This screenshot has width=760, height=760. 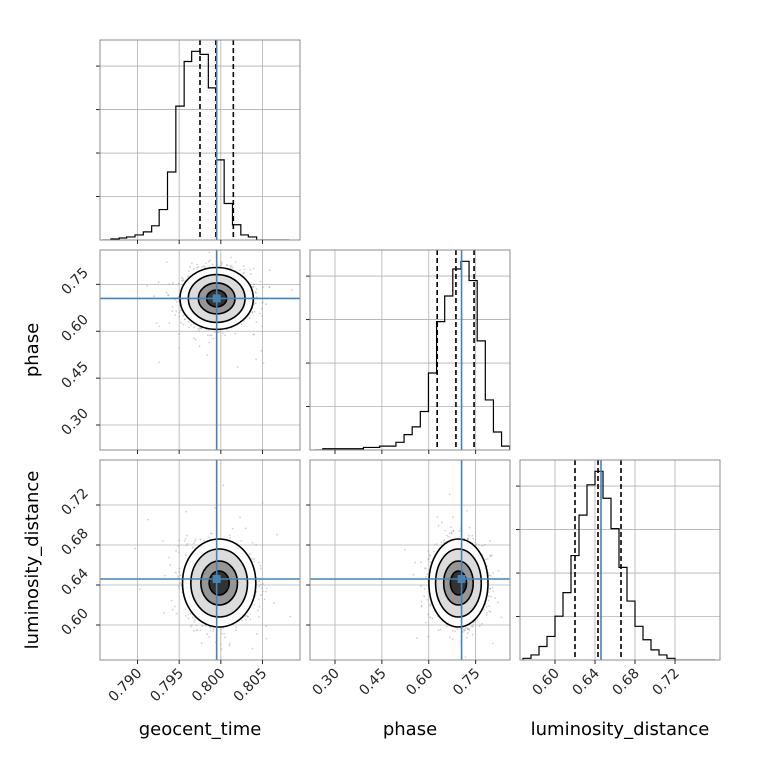 I want to click on histogram-step, so click(x=618, y=565).